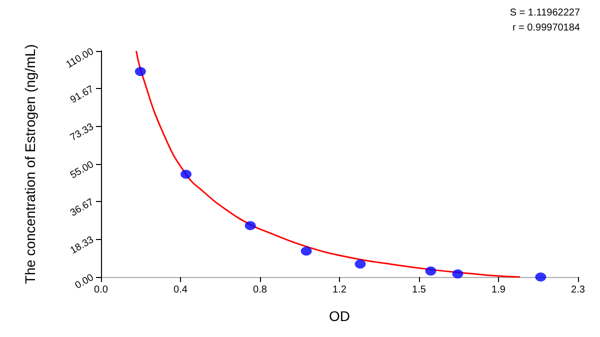  I want to click on y-tick-label: 18.33, so click(82, 245).